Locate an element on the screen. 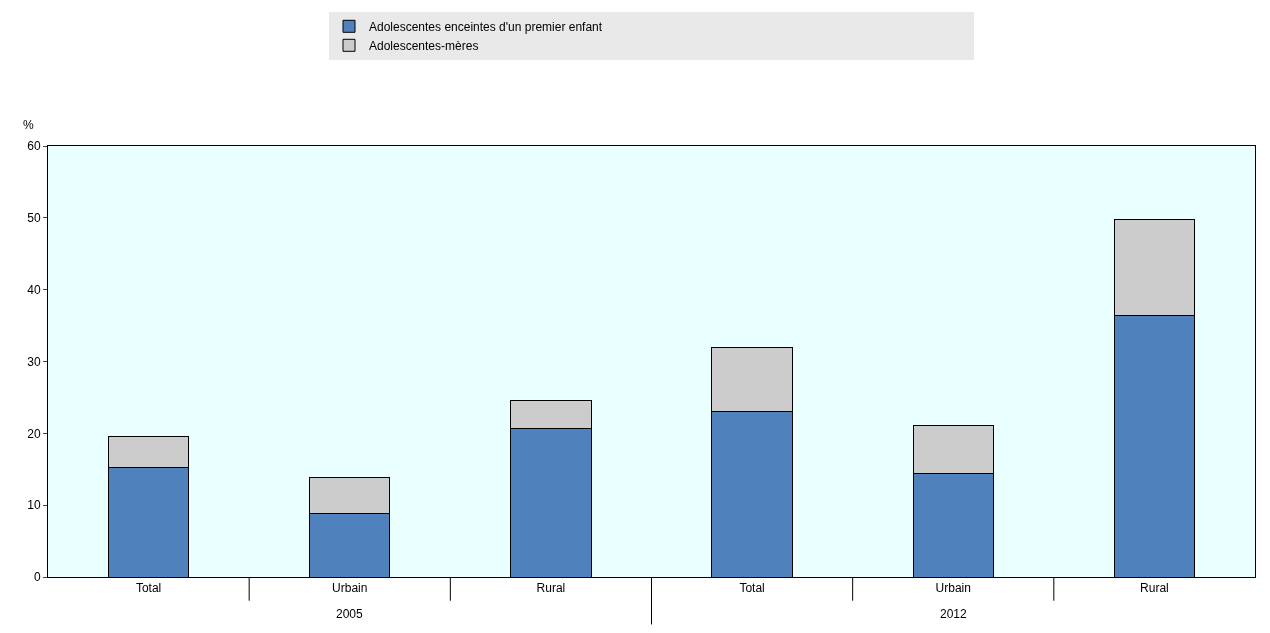  legend-label: Adolescentes-mères is located at coordinates (424, 45).